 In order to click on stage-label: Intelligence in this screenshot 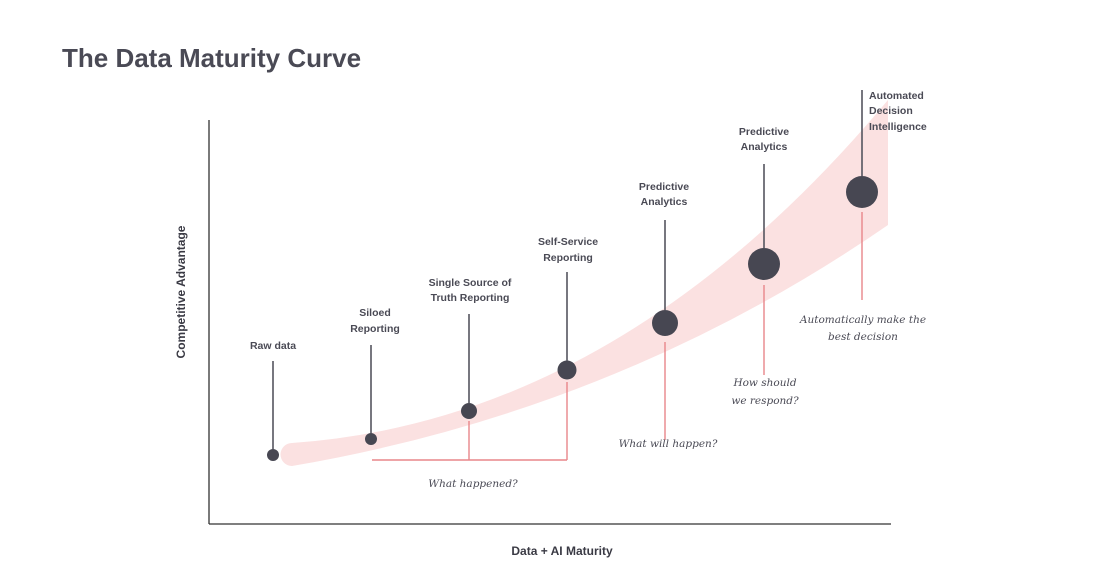, I will do `click(898, 127)`.